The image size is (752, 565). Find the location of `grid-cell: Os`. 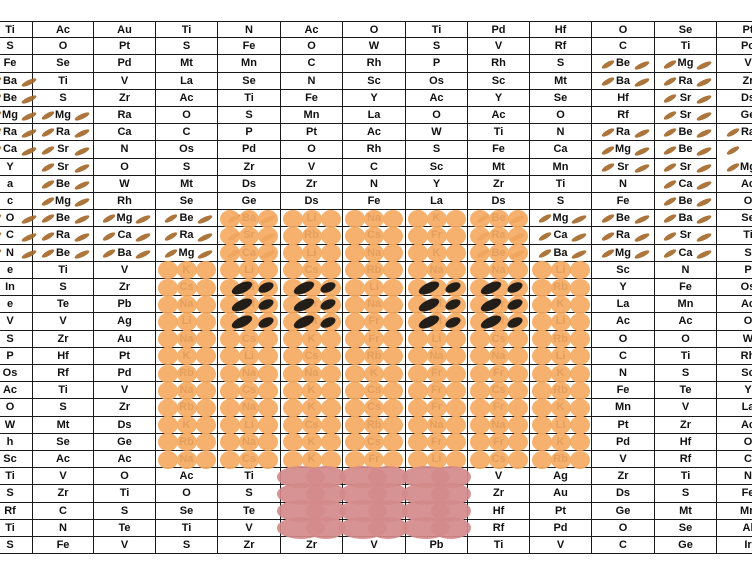

grid-cell: Os is located at coordinates (16, 374).